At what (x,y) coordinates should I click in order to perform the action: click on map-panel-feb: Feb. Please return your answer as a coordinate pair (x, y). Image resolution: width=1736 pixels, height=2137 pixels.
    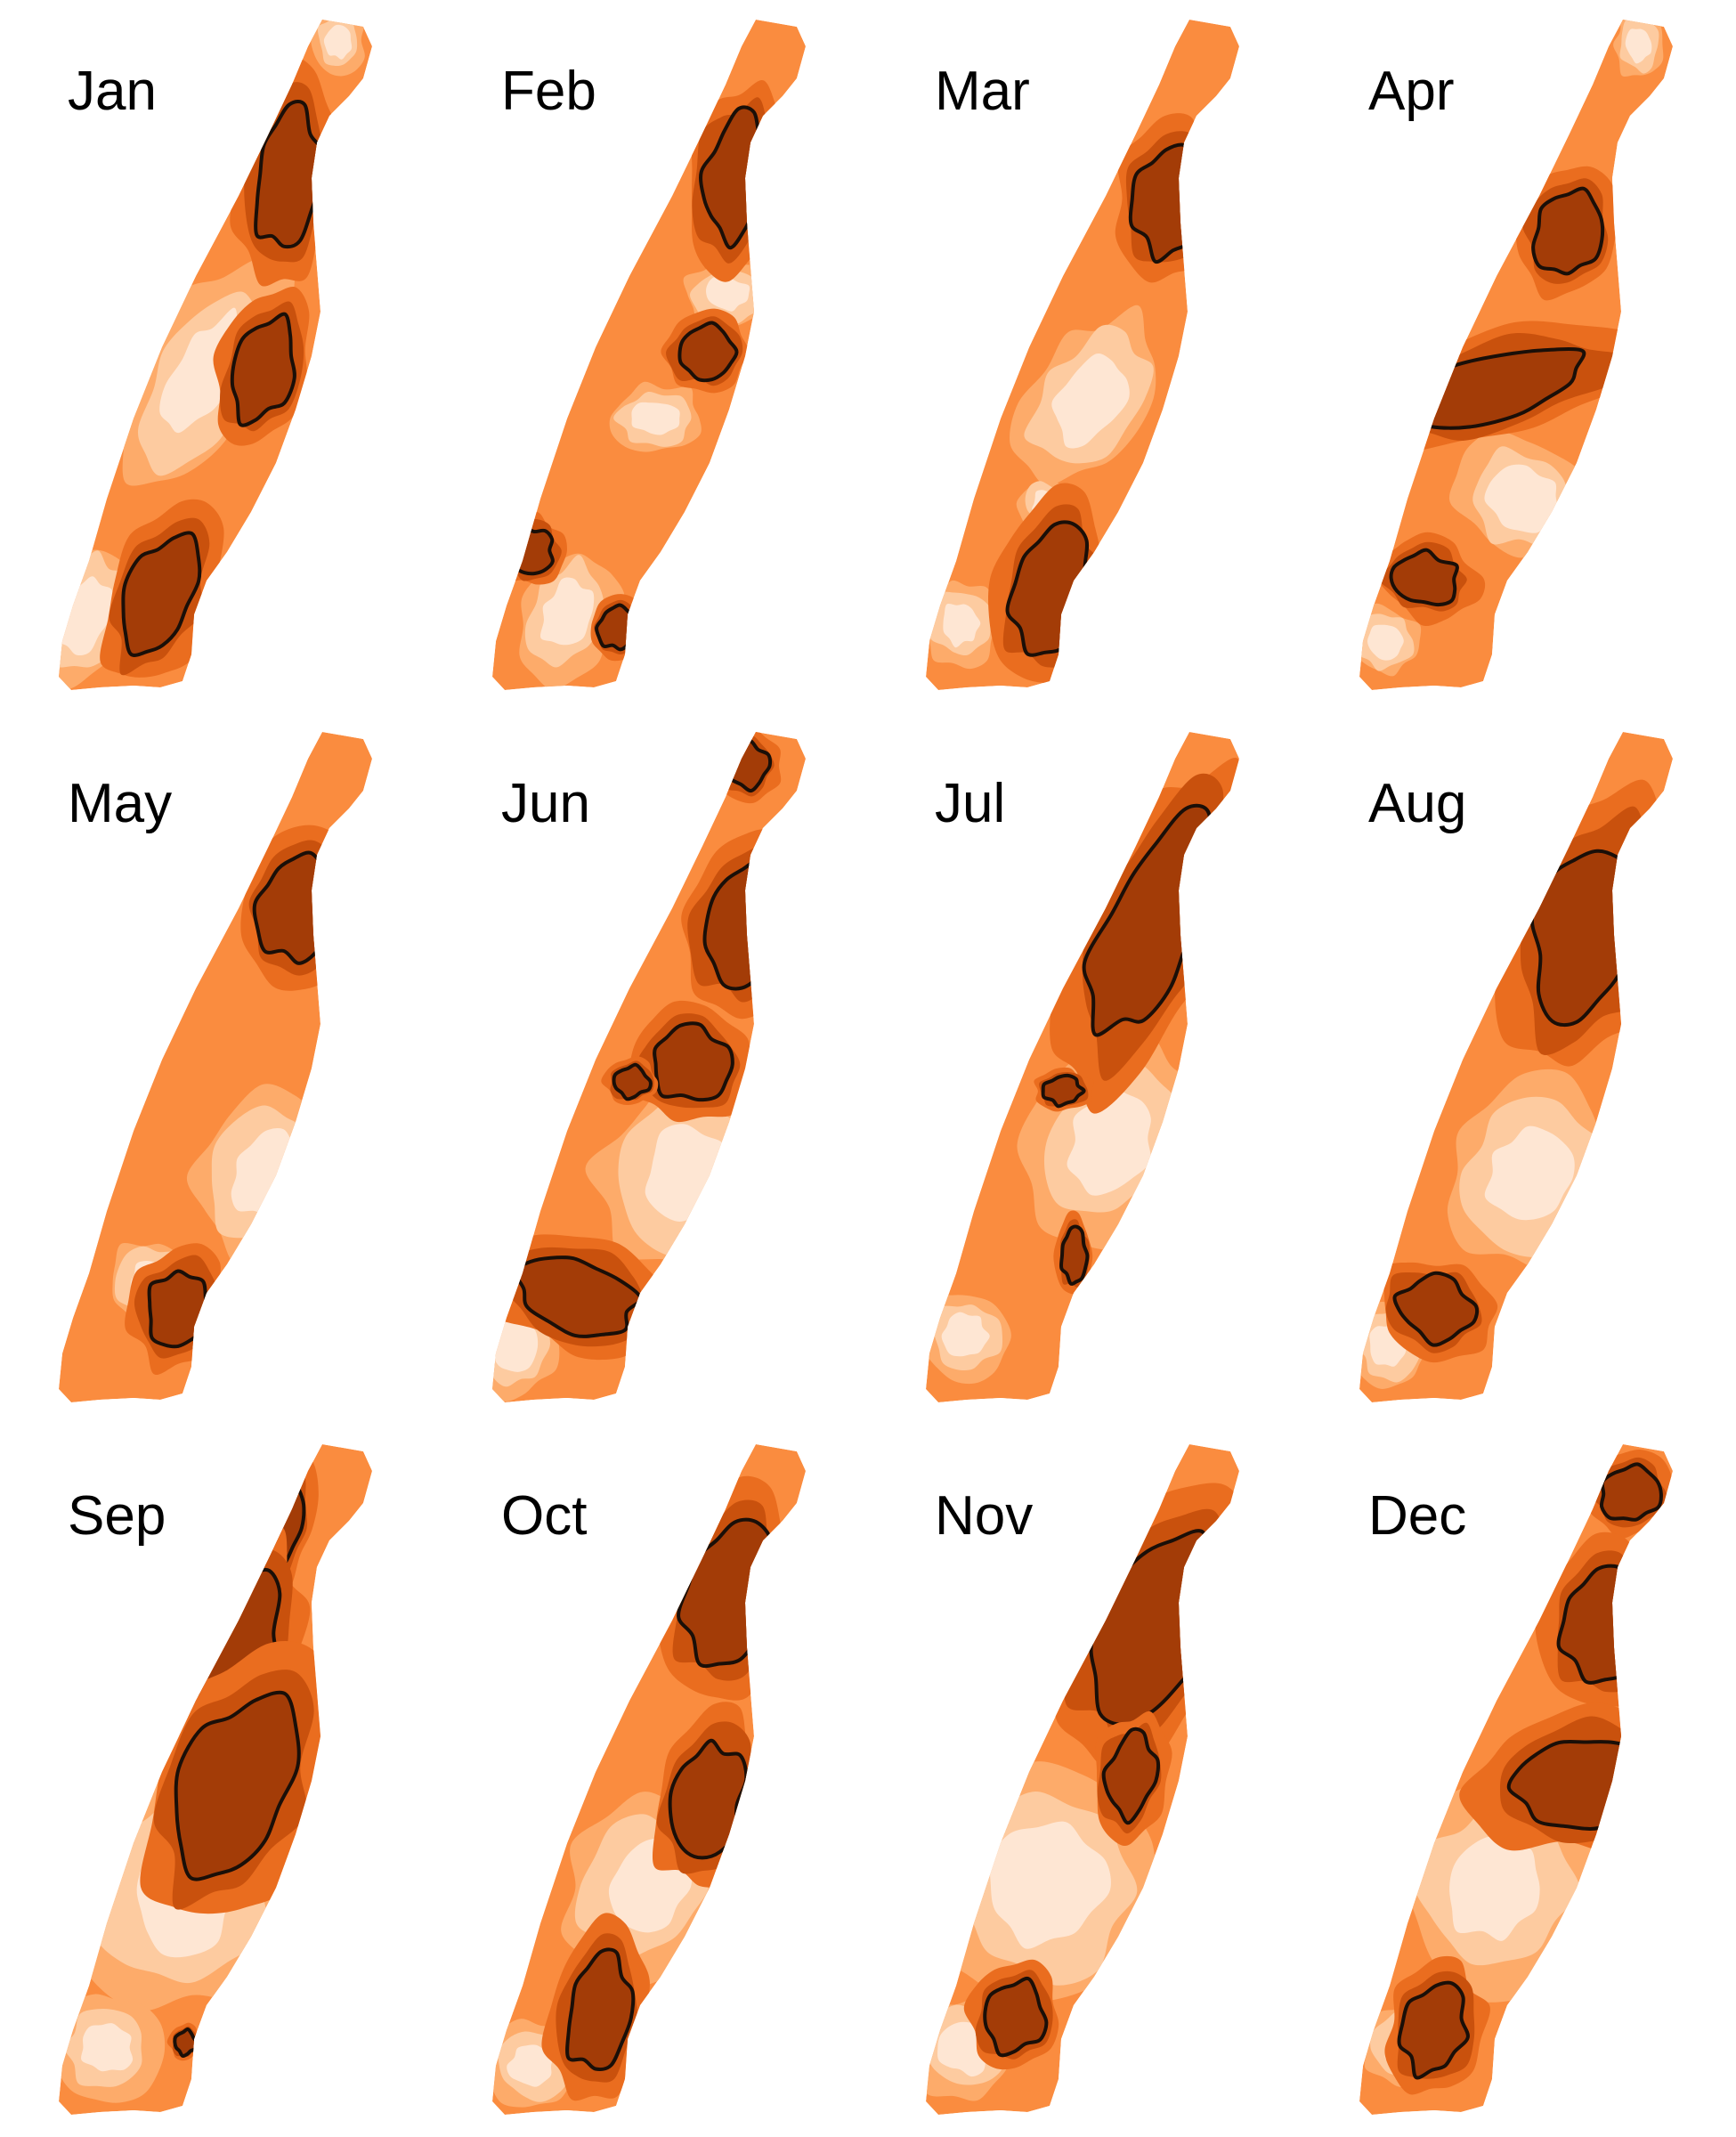
    Looking at the image, I should click on (650, 356).